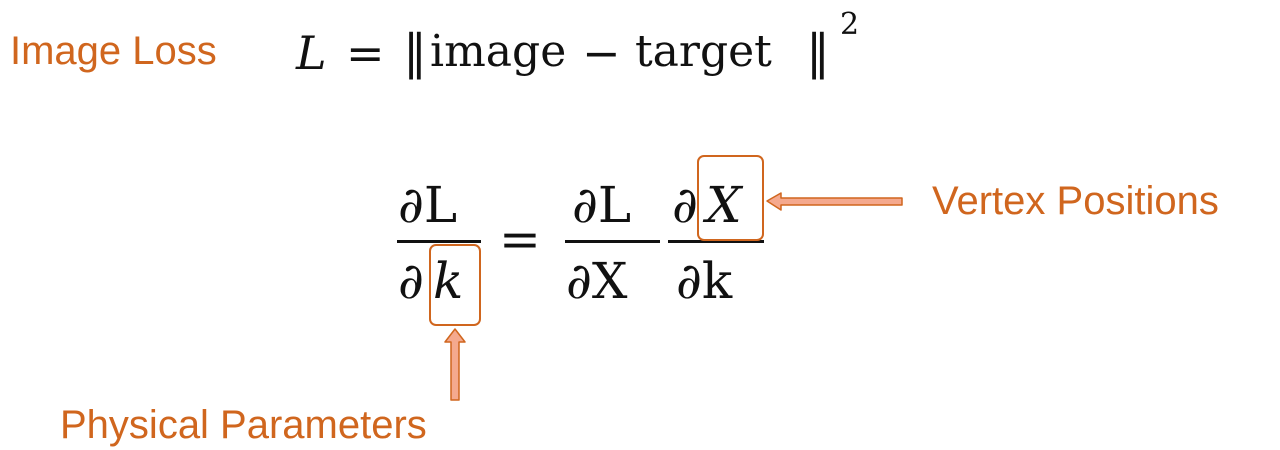  I want to click on rhs1-denominator: ∂X, so click(597, 281).